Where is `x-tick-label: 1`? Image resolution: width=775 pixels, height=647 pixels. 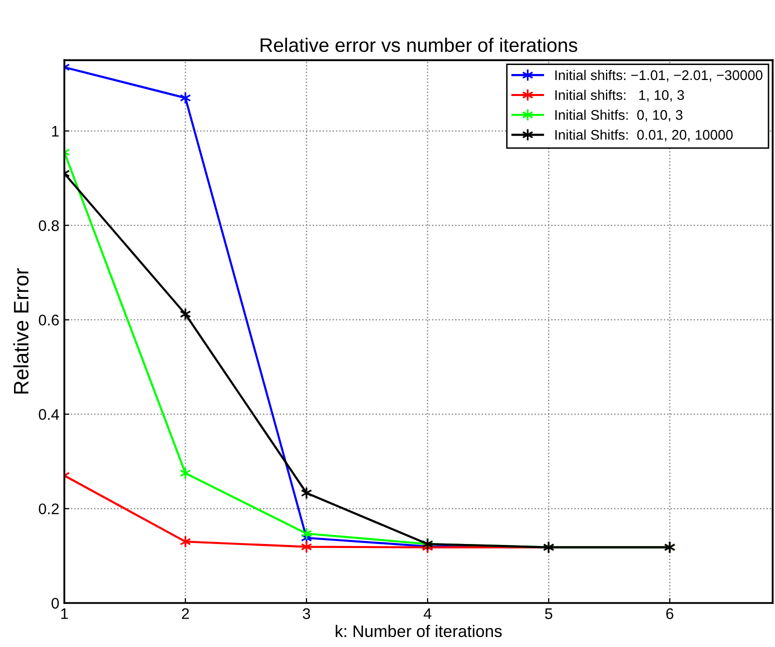
x-tick-label: 1 is located at coordinates (64, 613).